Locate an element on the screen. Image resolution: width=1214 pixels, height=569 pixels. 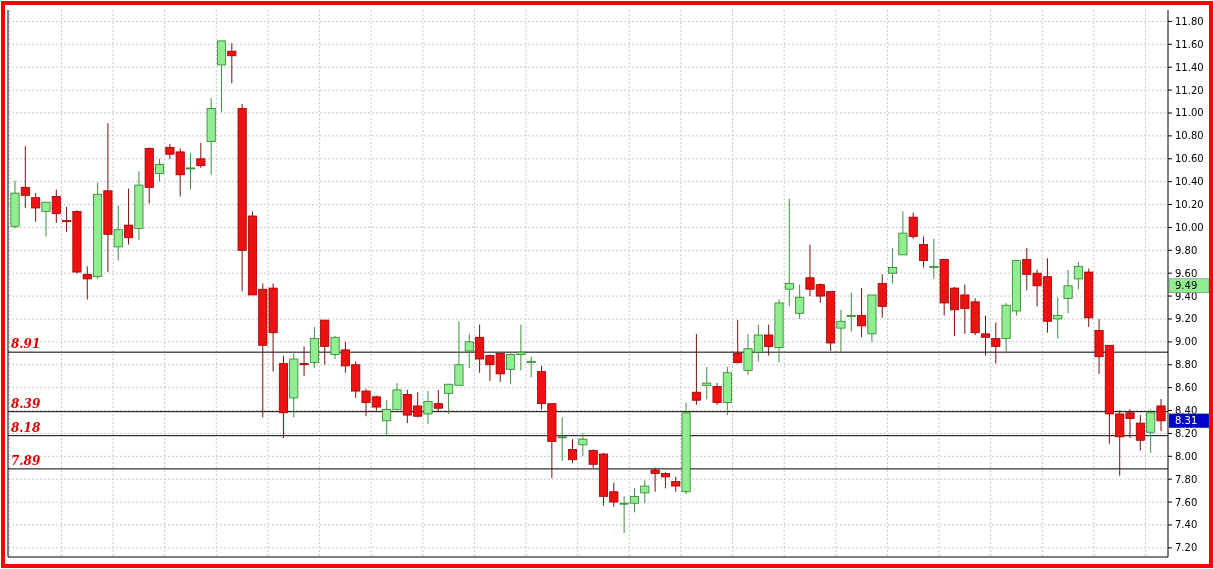
text: 8.31 is located at coordinates (1186, 421).